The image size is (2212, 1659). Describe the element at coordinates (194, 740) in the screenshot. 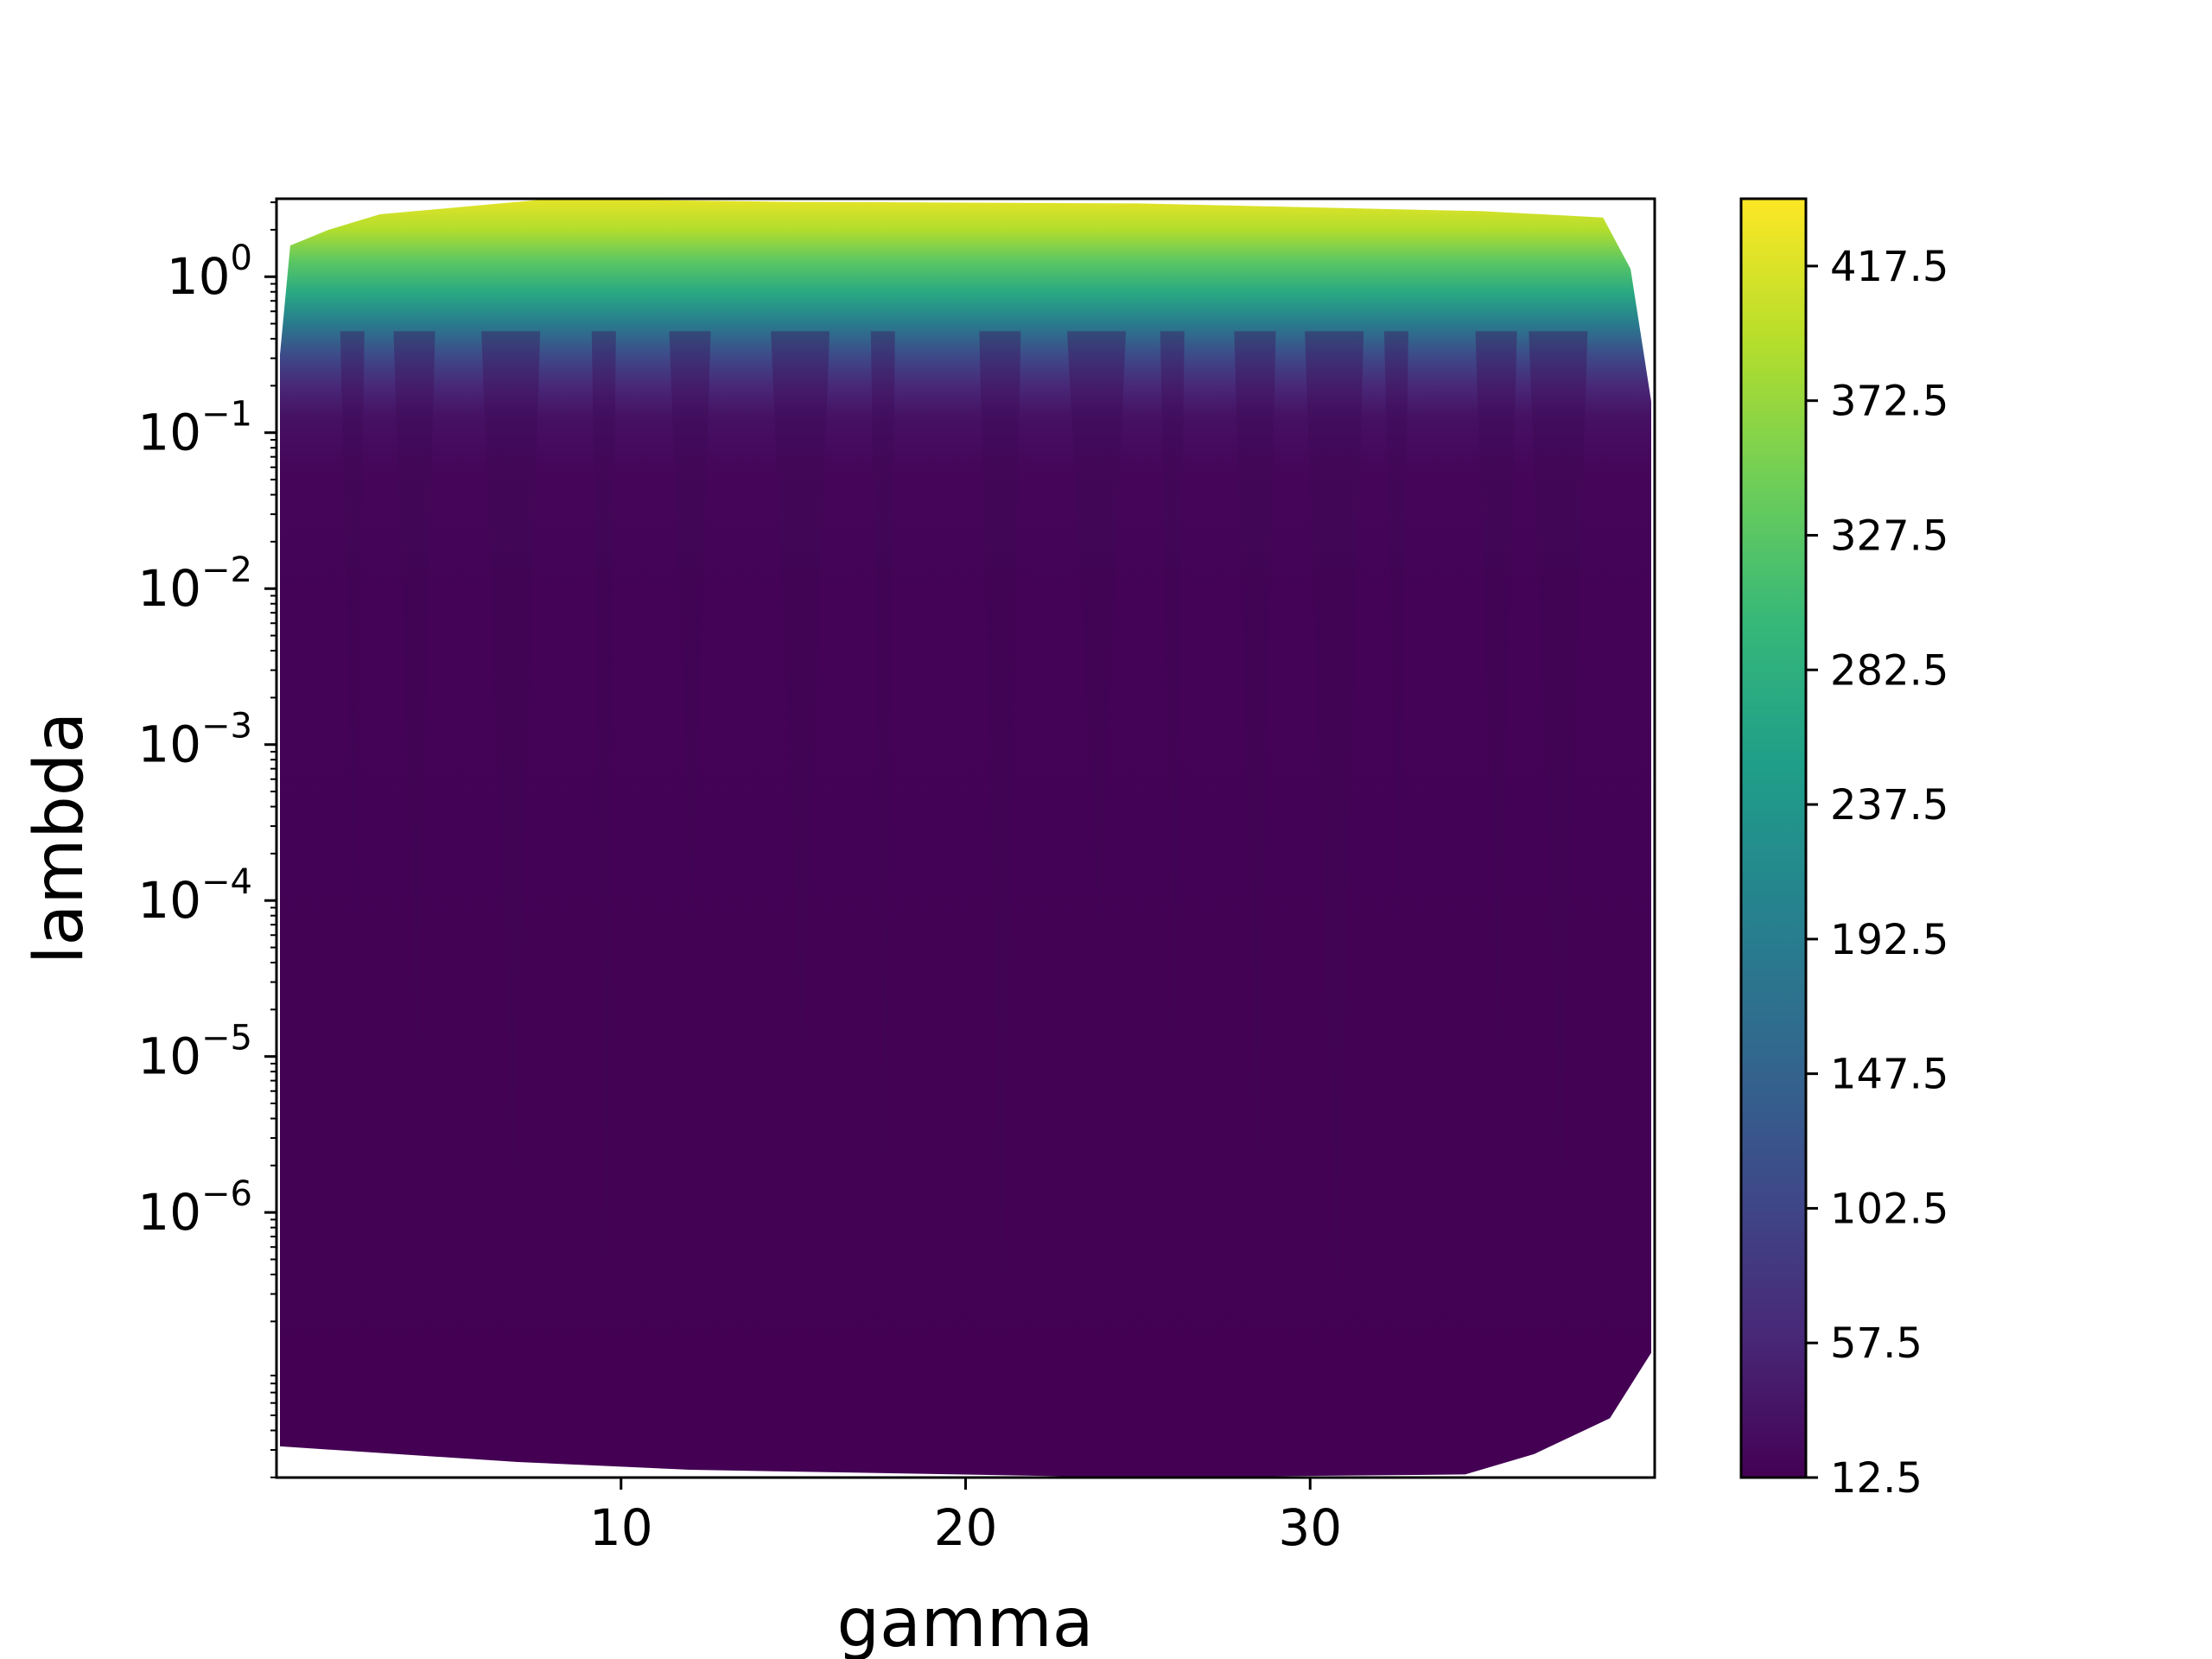

I see `y-tick-label: 10⁻³` at that location.